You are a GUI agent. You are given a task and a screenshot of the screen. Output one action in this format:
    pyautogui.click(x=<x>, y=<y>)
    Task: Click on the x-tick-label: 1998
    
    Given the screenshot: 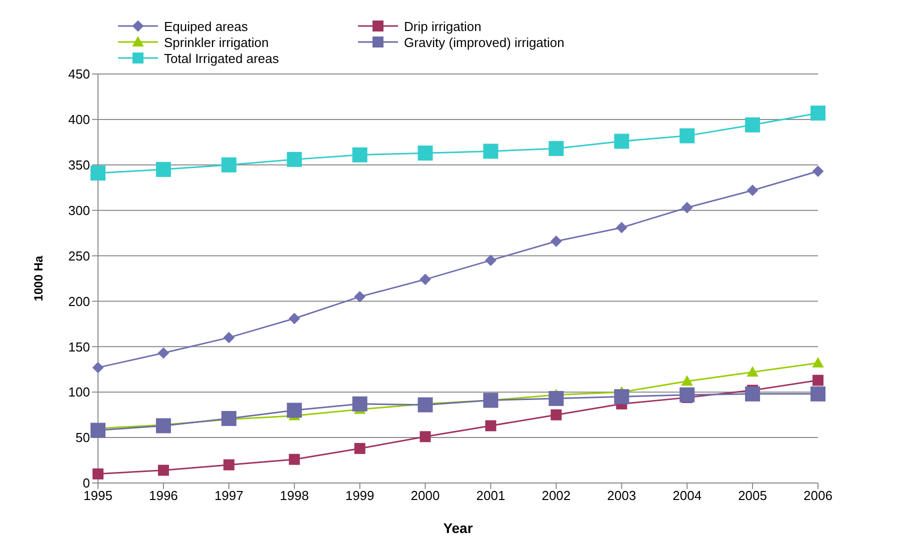 What is the action you would take?
    pyautogui.click(x=294, y=496)
    